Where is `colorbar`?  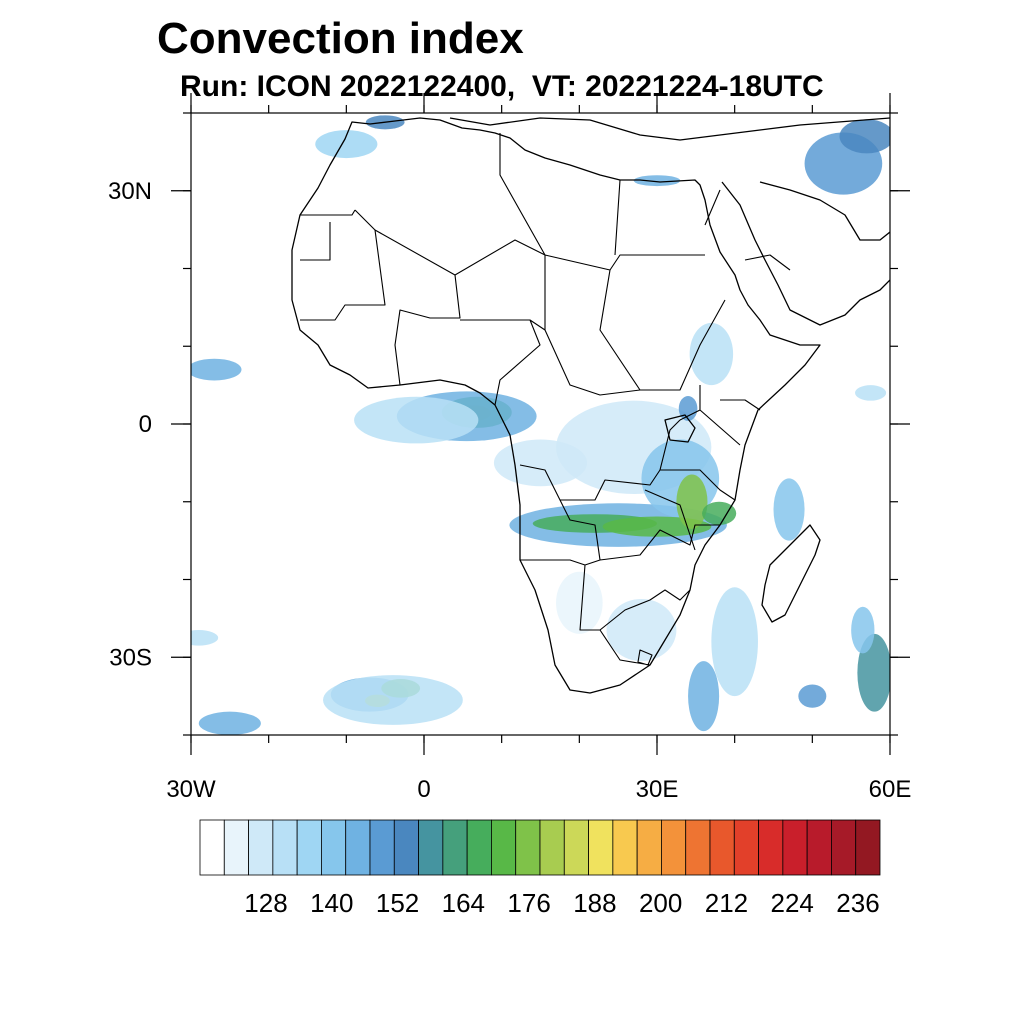 colorbar is located at coordinates (540, 847).